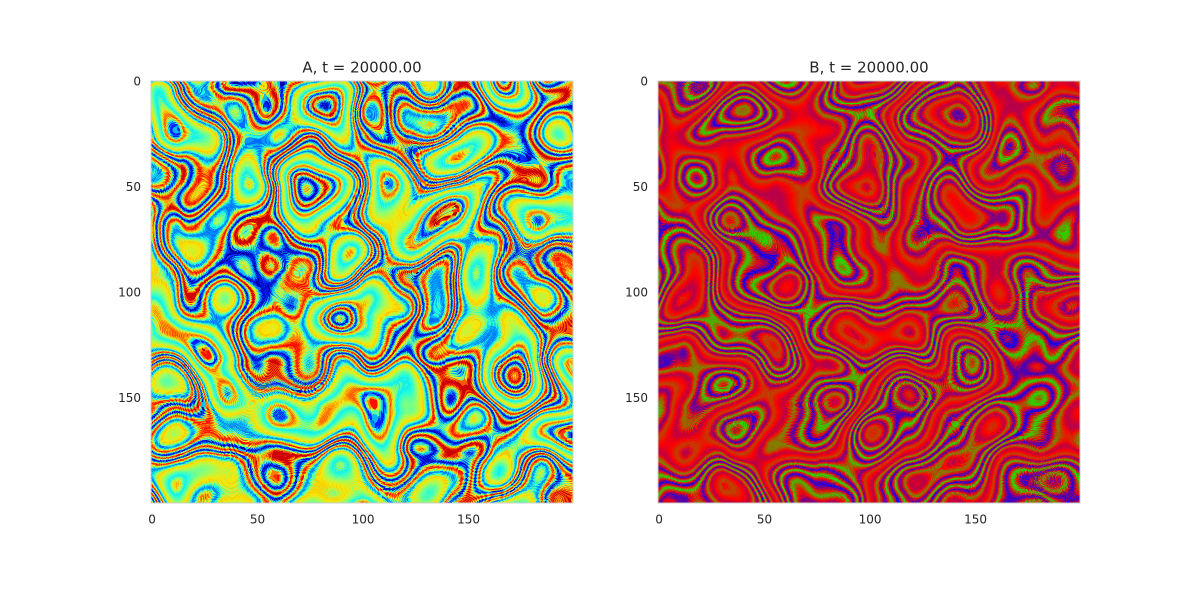 This screenshot has height=600, width=1200. What do you see at coordinates (361, 68) in the screenshot?
I see `chart-title: A, t = 20000.00` at bounding box center [361, 68].